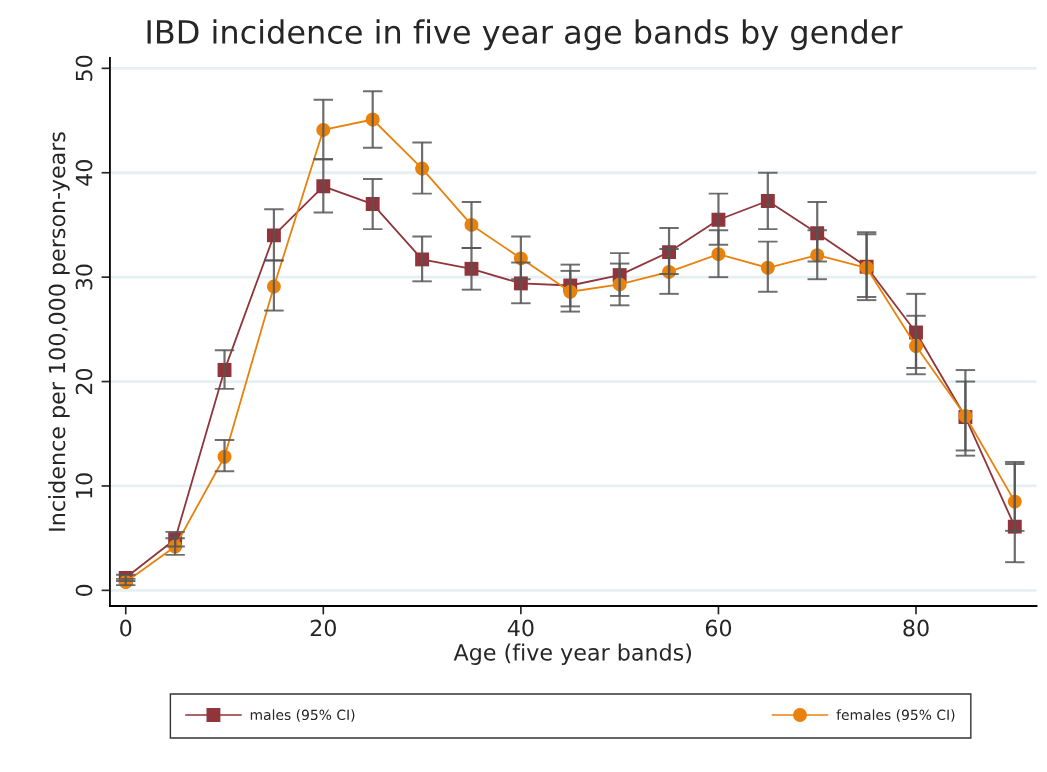 This screenshot has height=772, width=1047. Describe the element at coordinates (84, 381) in the screenshot. I see `y-tick-label: 20` at that location.